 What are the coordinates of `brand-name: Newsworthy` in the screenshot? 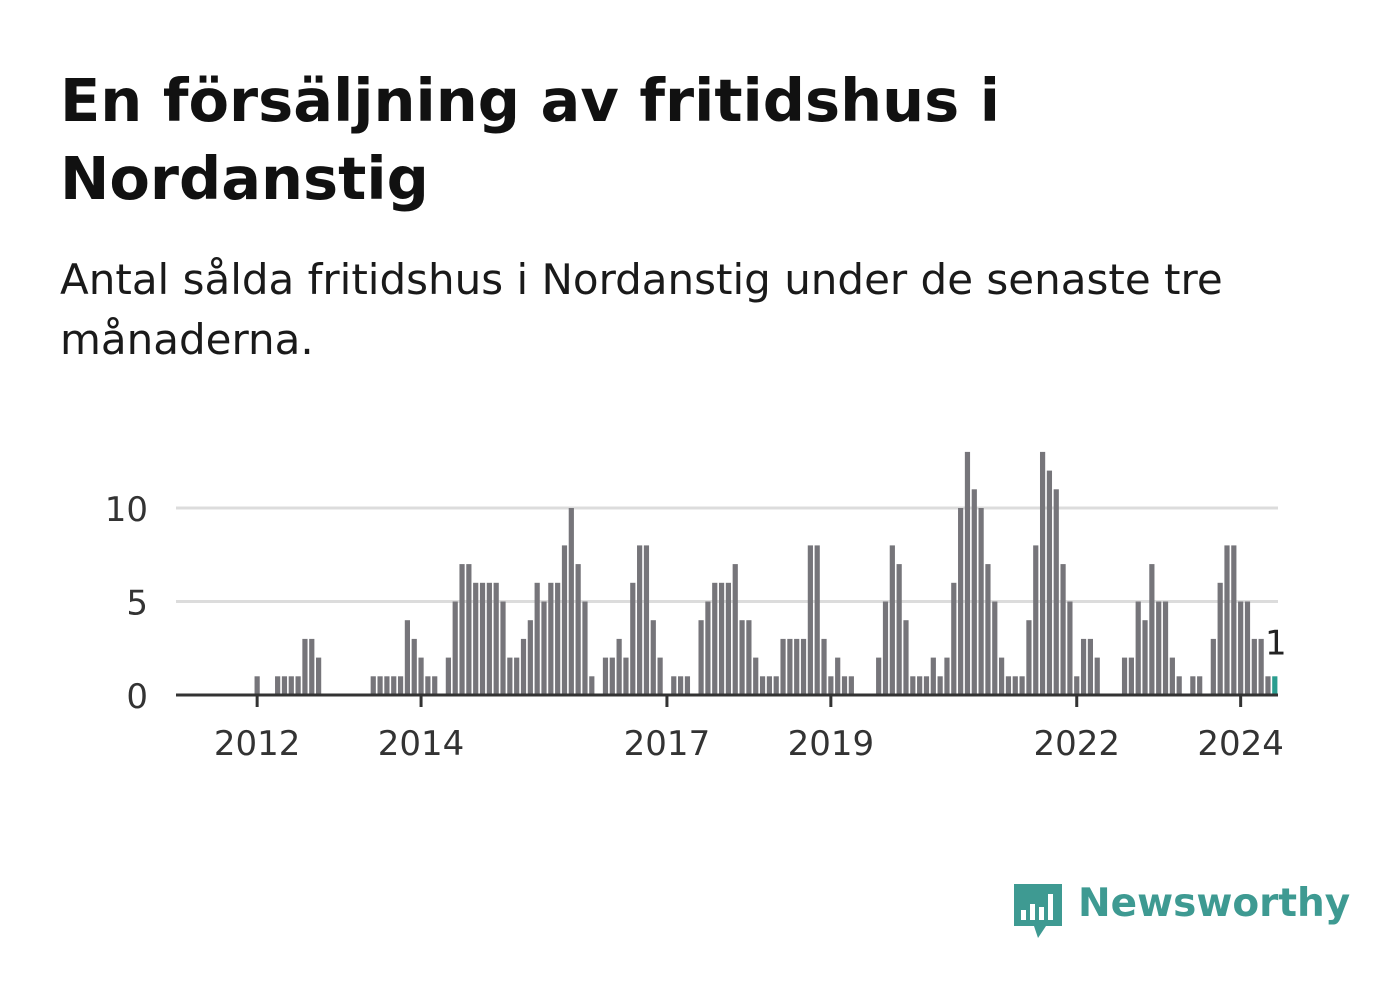 It's located at (1214, 903).